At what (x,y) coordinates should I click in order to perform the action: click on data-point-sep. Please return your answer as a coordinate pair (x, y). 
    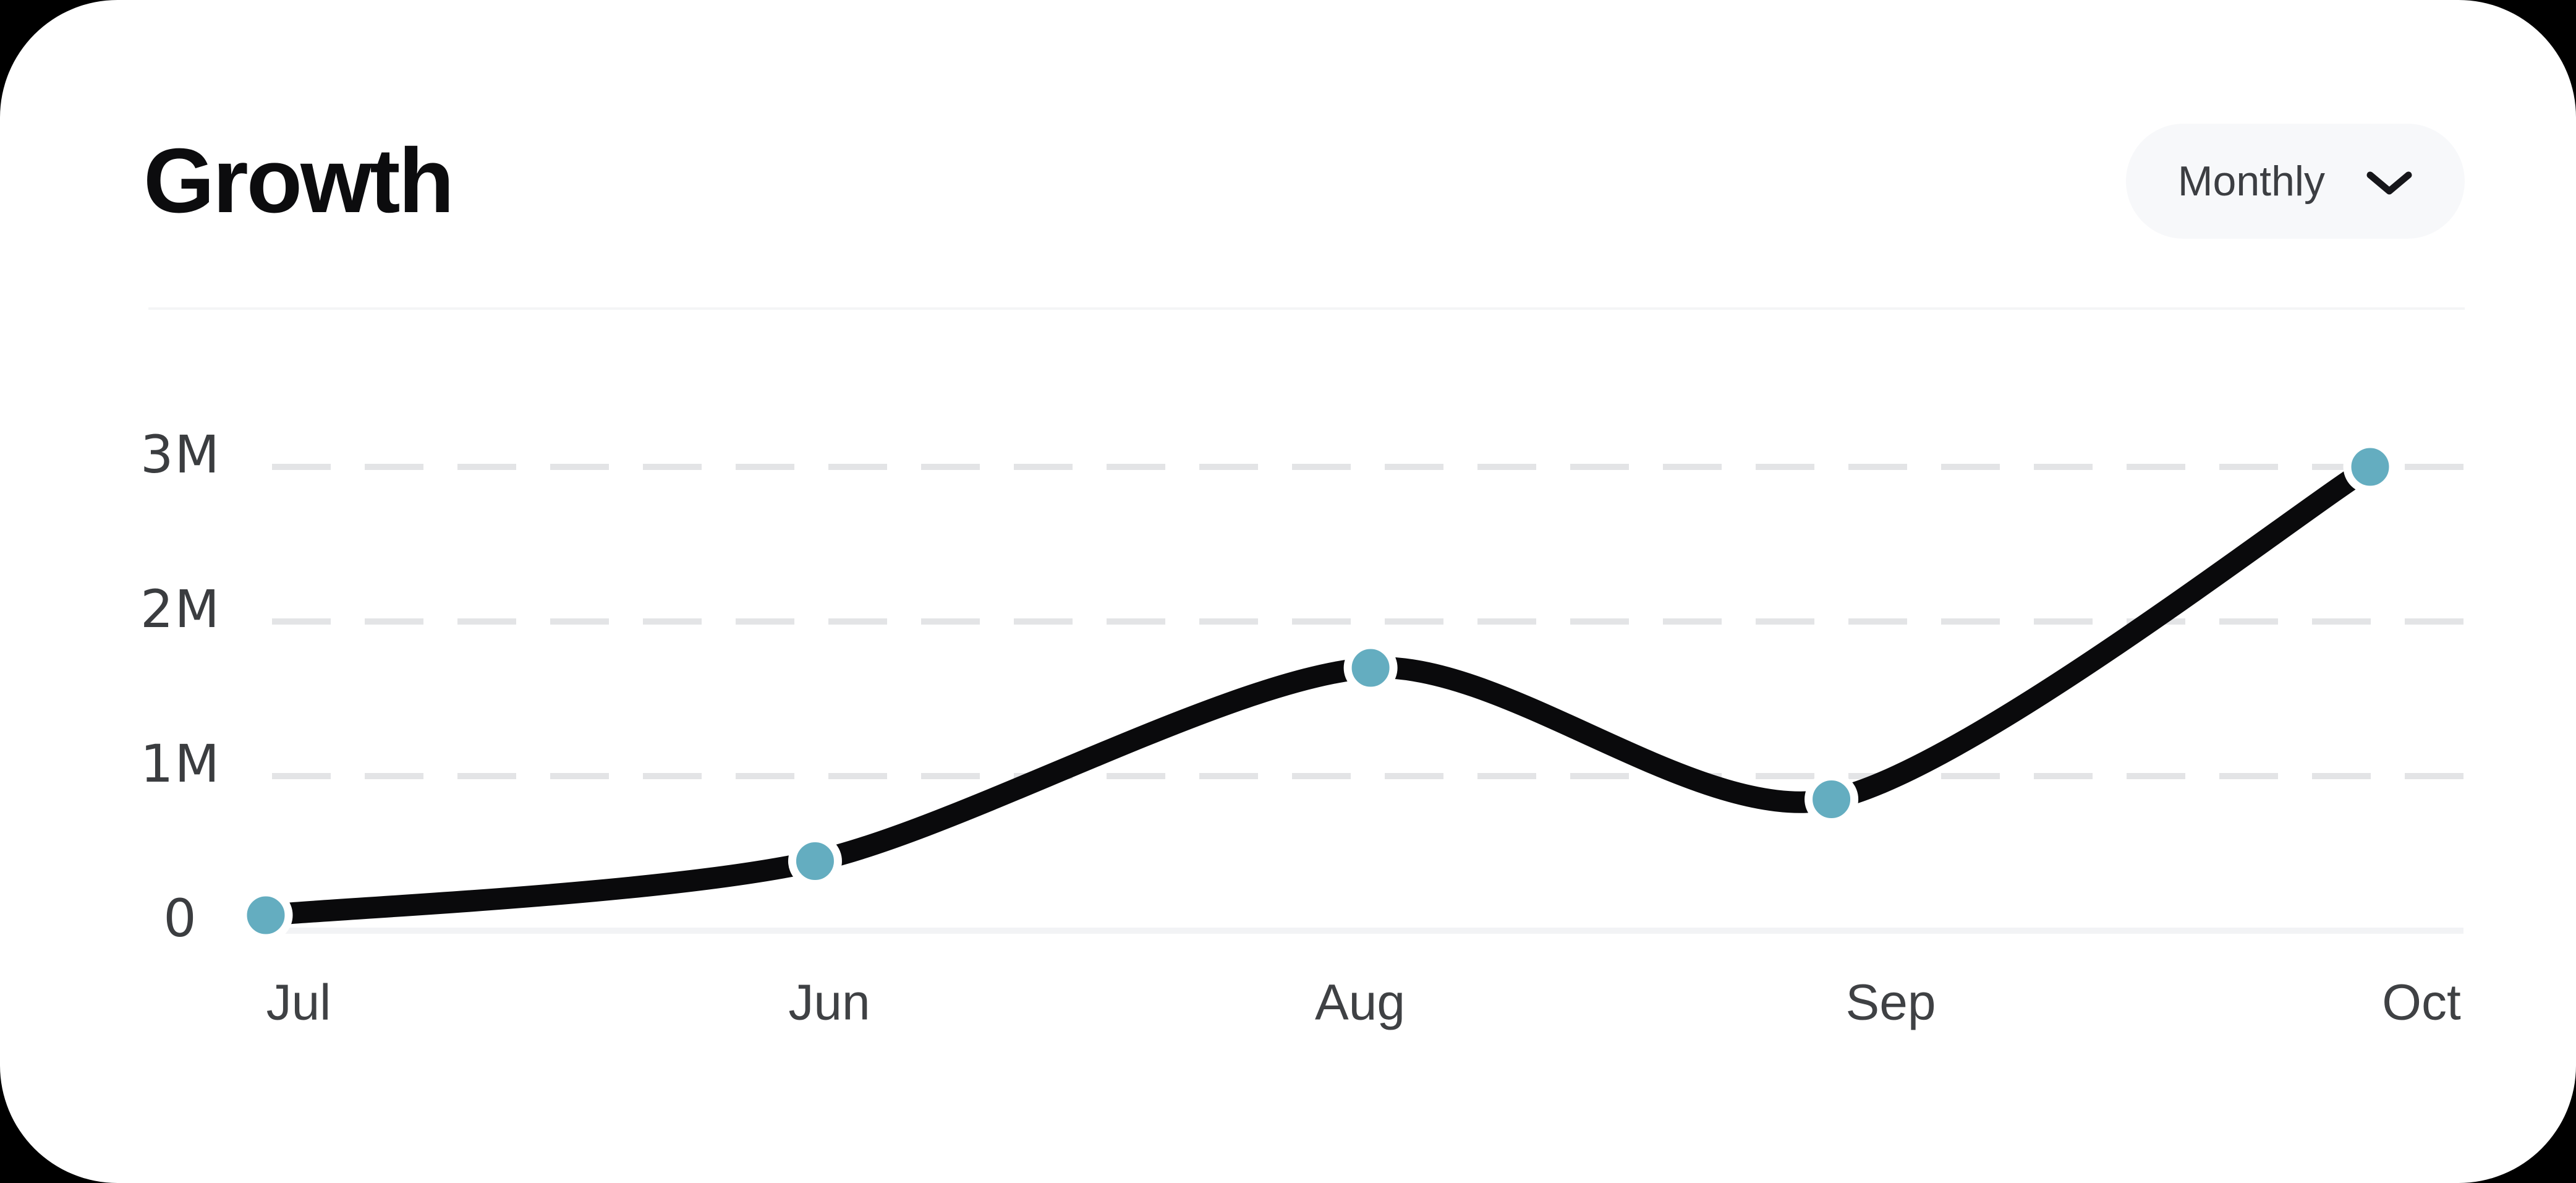
    Looking at the image, I should click on (1831, 799).